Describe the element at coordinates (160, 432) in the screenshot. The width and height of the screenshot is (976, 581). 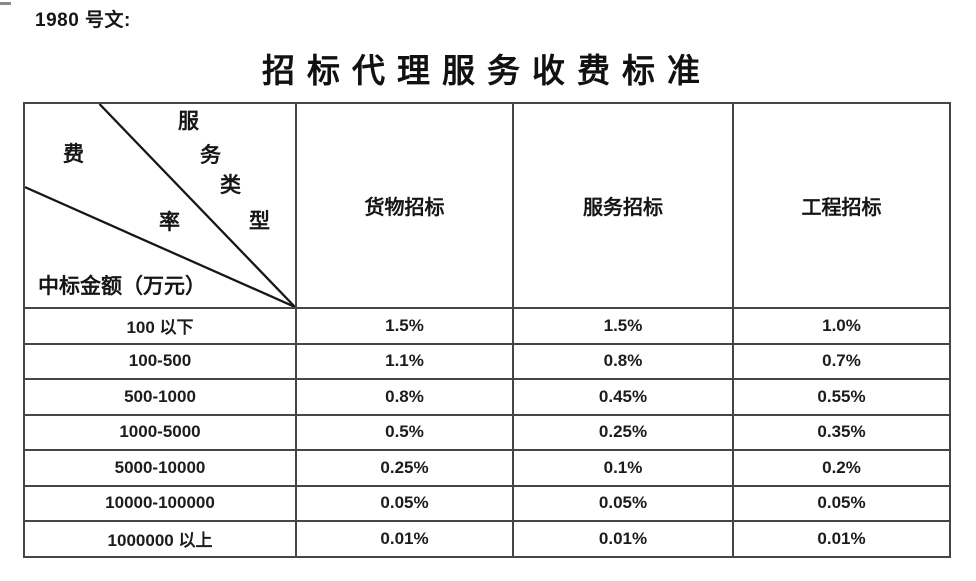
I see `amount-range-cell: 1000-5000` at that location.